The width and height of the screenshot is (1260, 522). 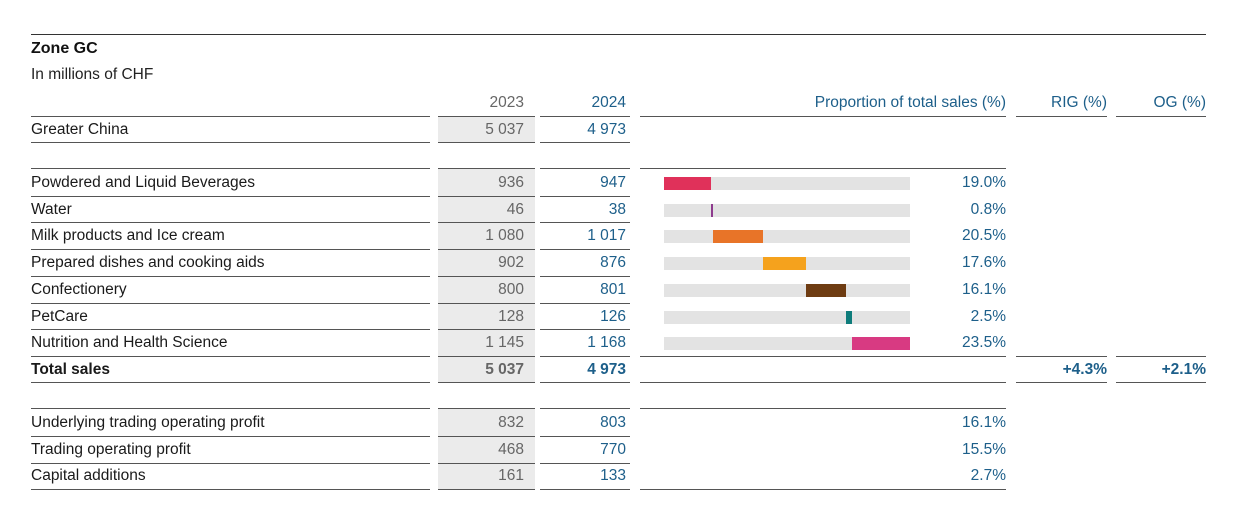 I want to click on value-2024: 947, so click(x=613, y=182).